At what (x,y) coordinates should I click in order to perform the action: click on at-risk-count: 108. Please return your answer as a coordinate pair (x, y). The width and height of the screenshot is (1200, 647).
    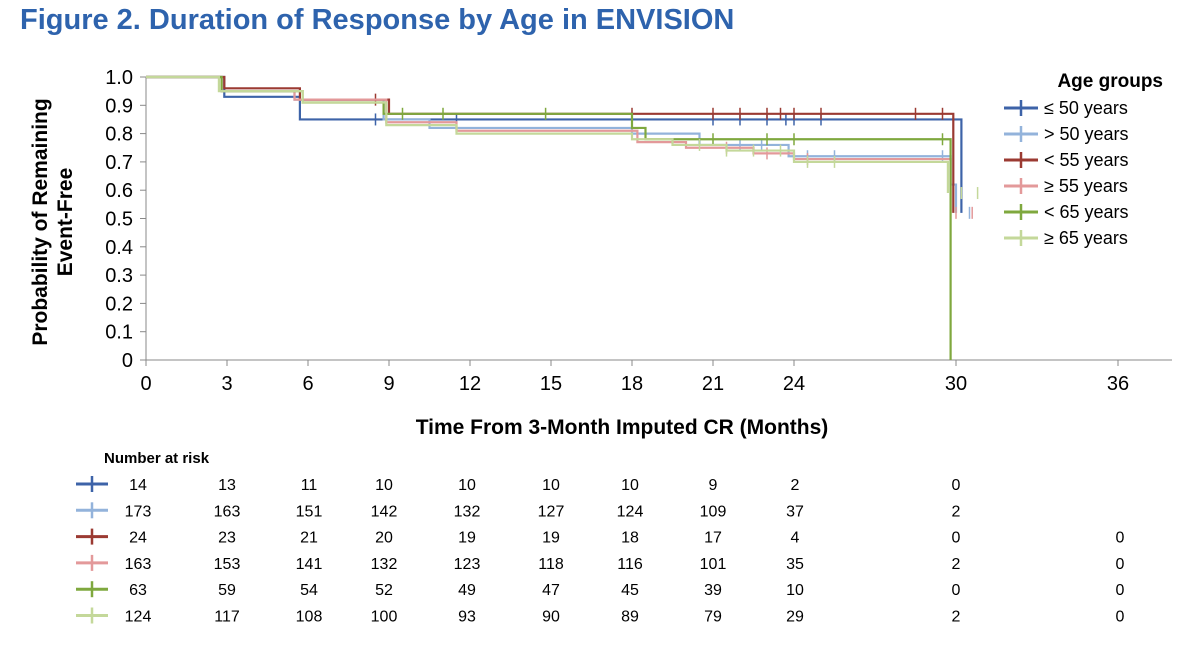
    Looking at the image, I should click on (309, 617).